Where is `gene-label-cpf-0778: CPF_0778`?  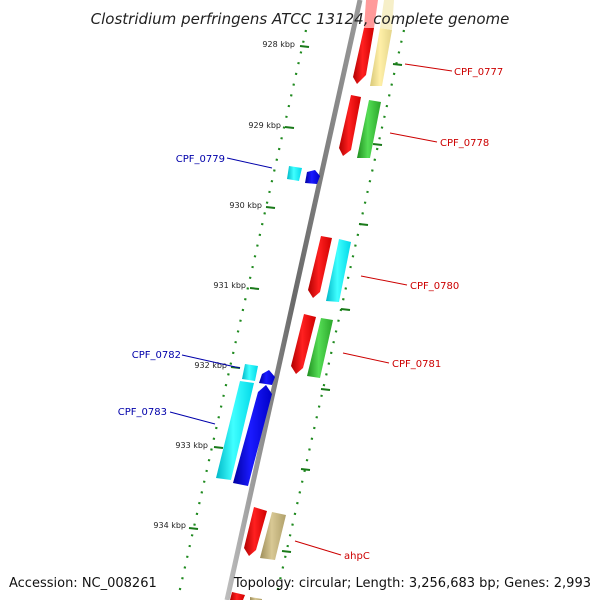 gene-label-cpf-0778: CPF_0778 is located at coordinates (464, 143).